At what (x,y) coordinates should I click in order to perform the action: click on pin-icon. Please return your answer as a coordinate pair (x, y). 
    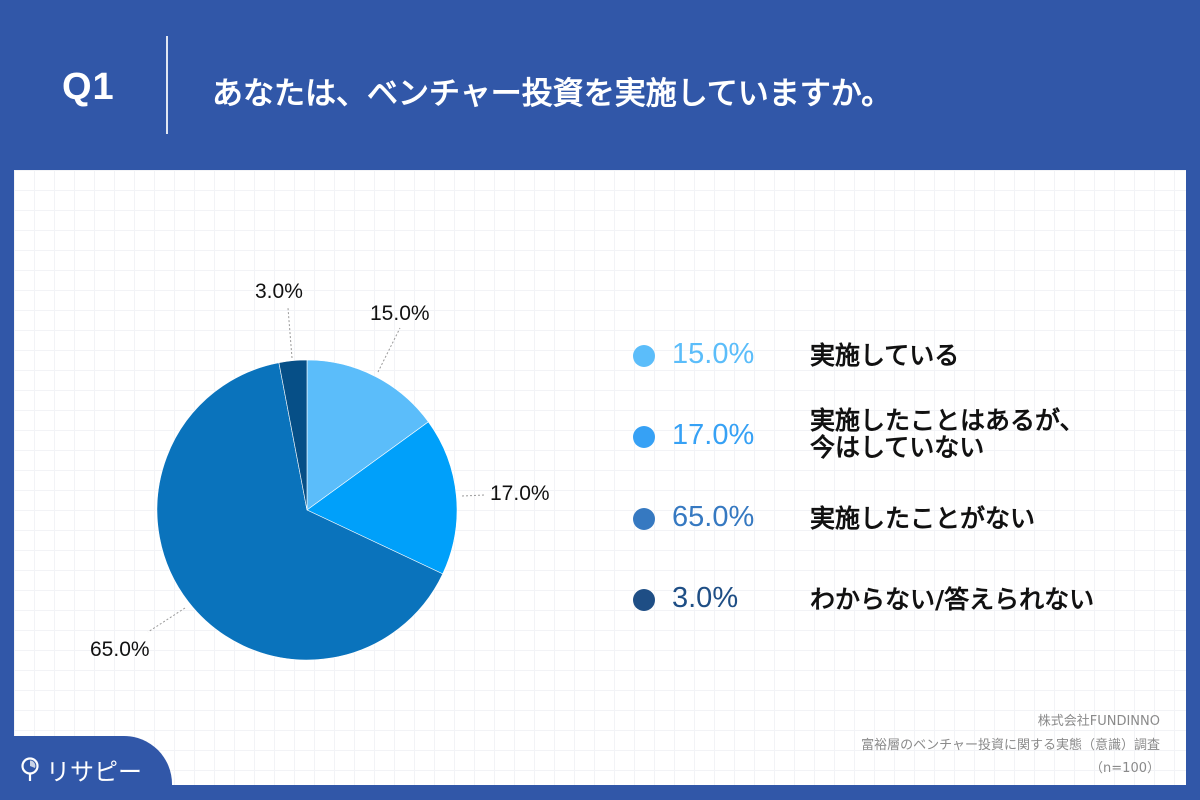
    Looking at the image, I should click on (30, 768).